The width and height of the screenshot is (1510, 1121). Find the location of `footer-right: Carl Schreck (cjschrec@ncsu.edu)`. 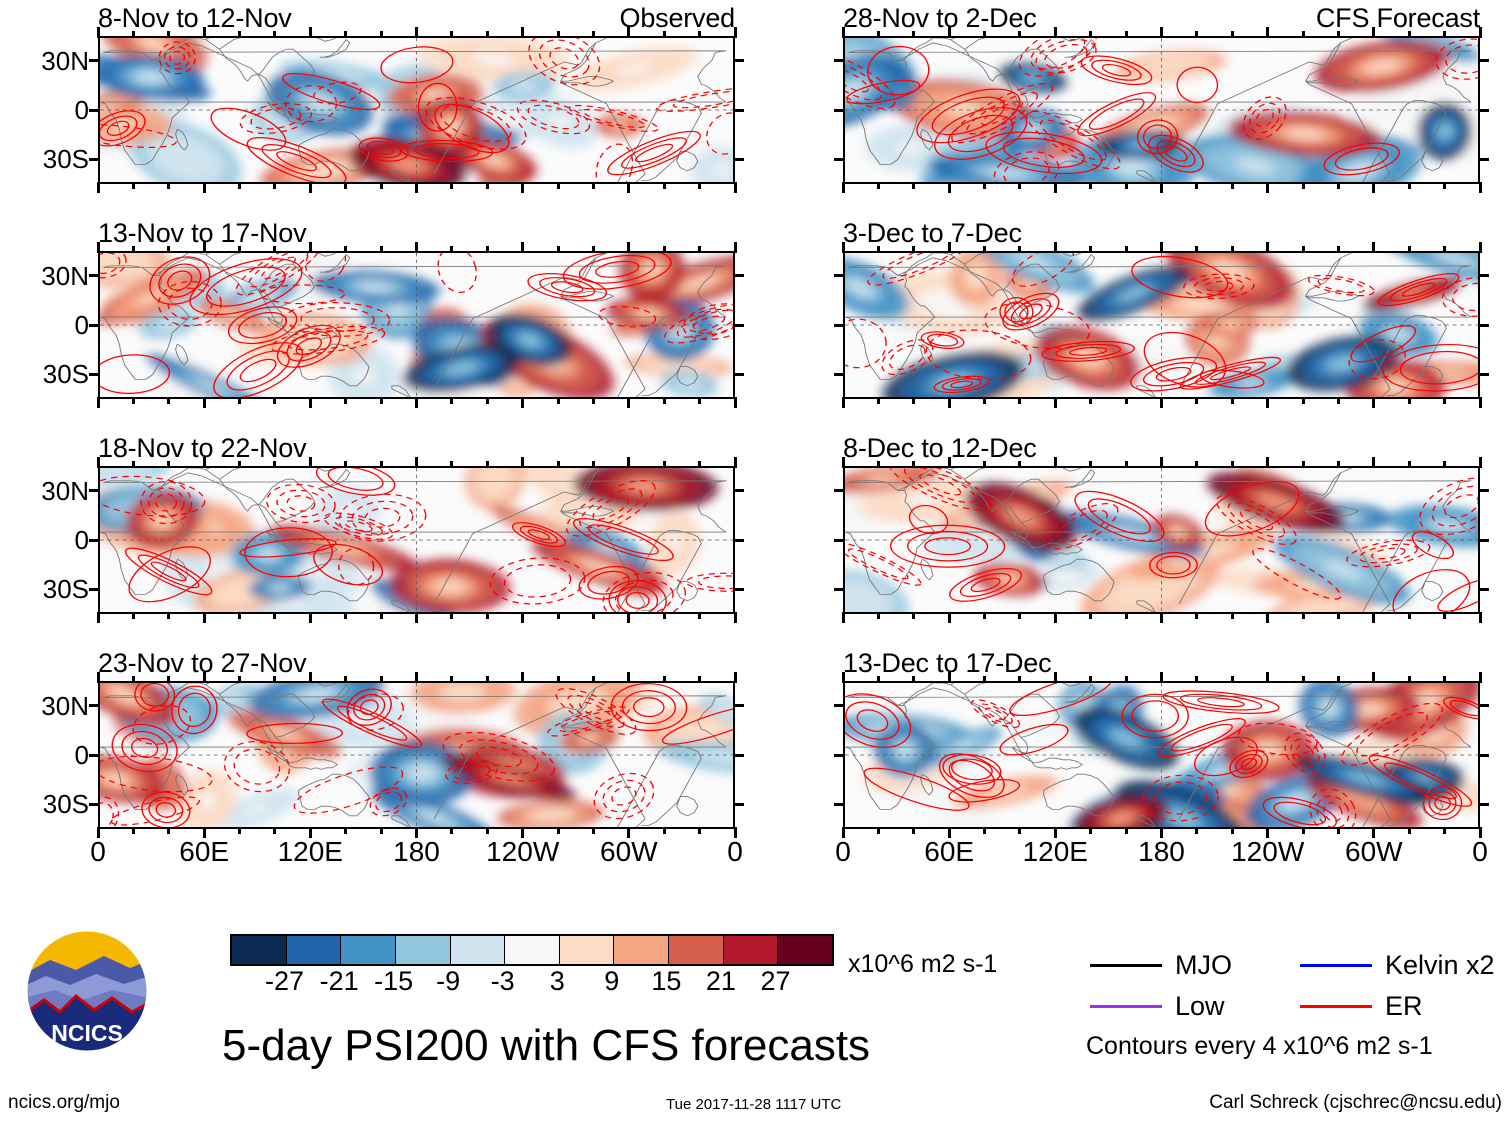

footer-right: Carl Schreck (cjschrec@ncsu.edu) is located at coordinates (1355, 1102).